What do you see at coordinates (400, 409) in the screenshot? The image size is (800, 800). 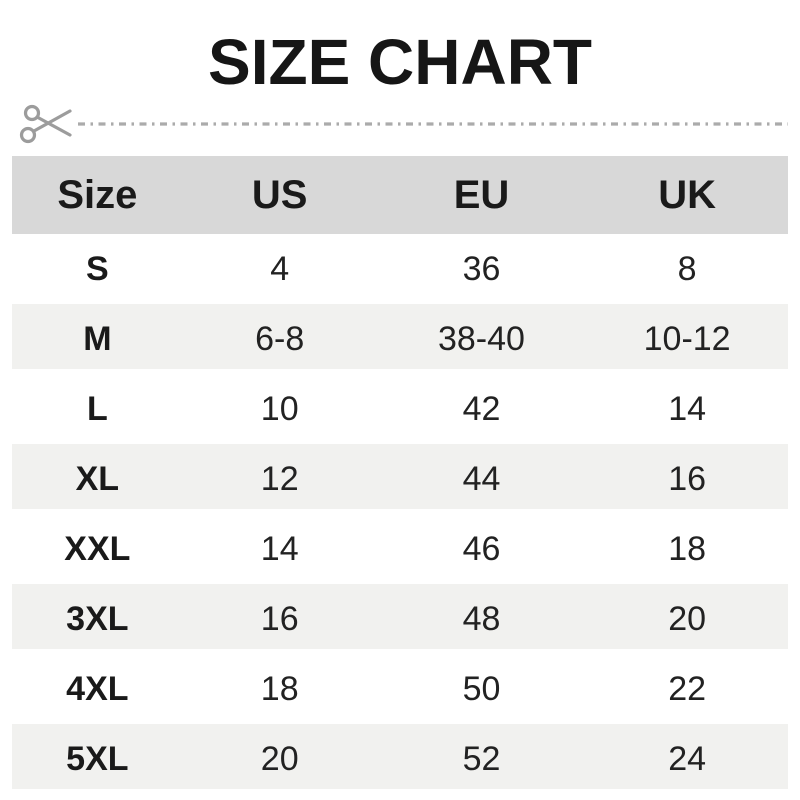 I see `table-row: L 10 42 14` at bounding box center [400, 409].